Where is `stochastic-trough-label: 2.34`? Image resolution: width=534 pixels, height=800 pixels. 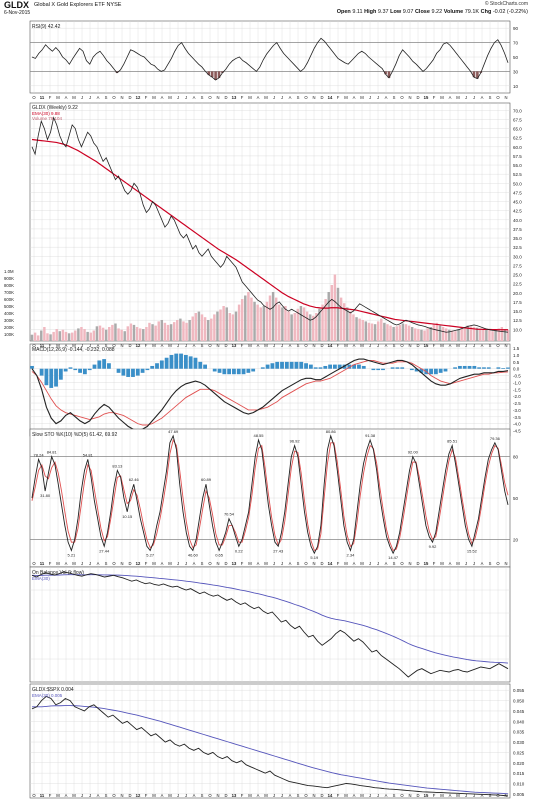 stochastic-trough-label: 2.34 is located at coordinates (351, 554).